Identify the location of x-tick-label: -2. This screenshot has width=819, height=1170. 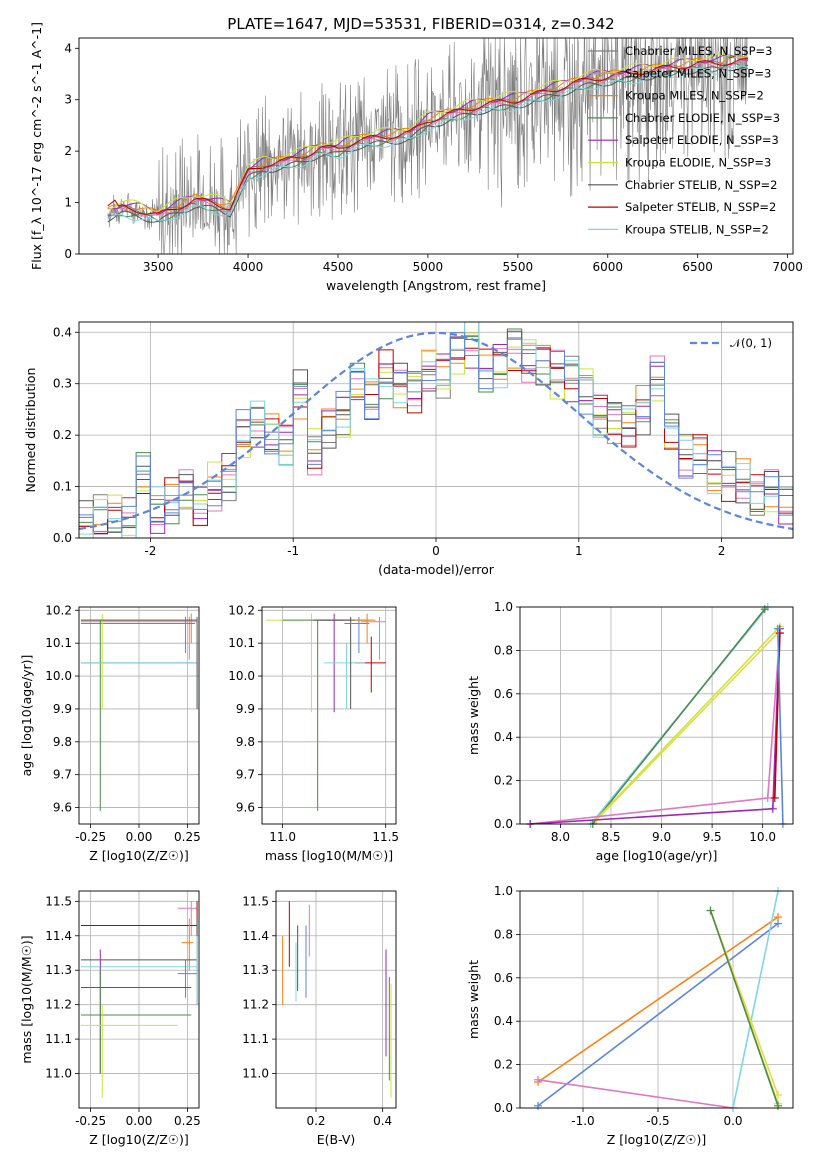
(150, 551).